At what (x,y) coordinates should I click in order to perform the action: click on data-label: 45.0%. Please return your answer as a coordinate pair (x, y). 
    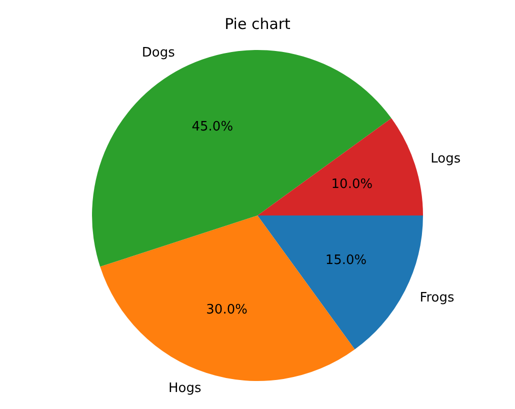
    Looking at the image, I should click on (213, 126).